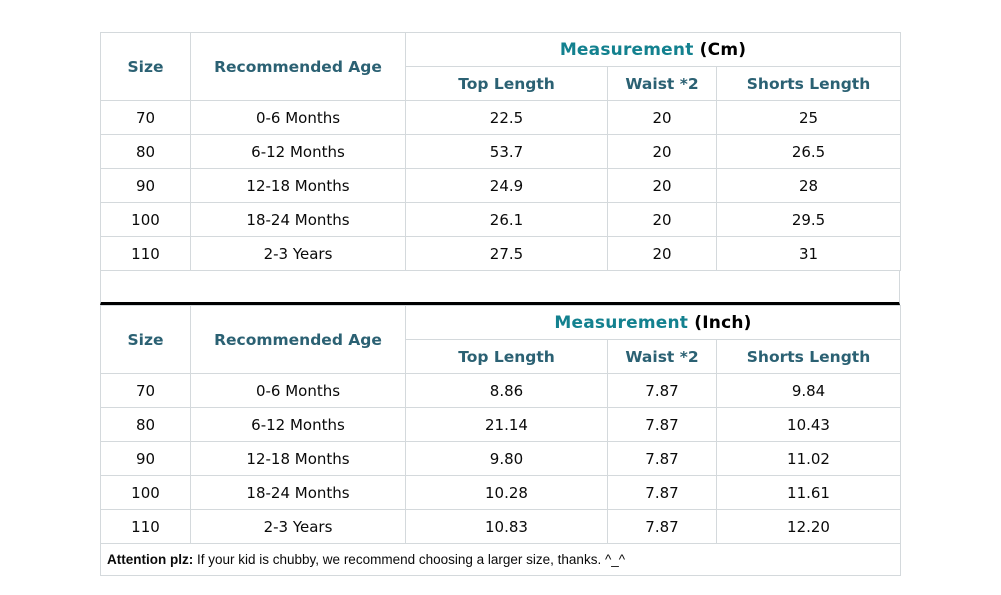  What do you see at coordinates (808, 253) in the screenshot?
I see `cm-shorts-cell: 31` at bounding box center [808, 253].